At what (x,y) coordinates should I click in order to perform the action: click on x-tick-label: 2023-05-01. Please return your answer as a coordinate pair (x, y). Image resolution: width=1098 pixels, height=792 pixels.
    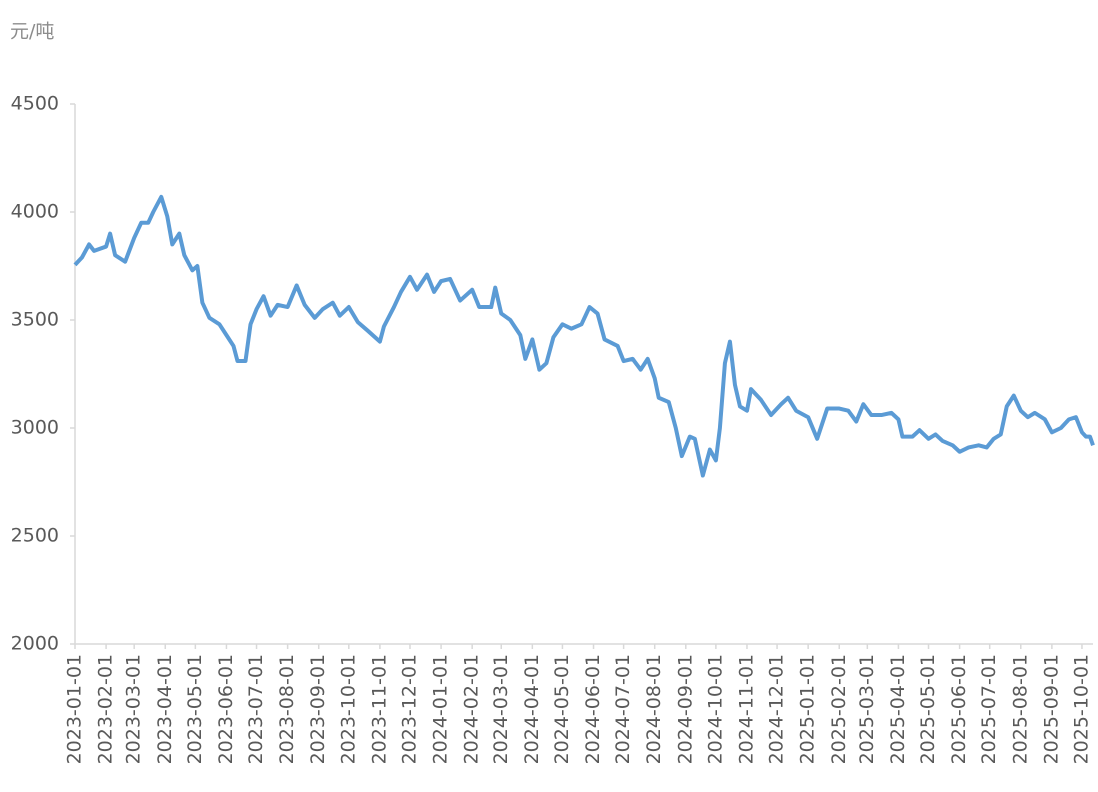
    Looking at the image, I should click on (195, 709).